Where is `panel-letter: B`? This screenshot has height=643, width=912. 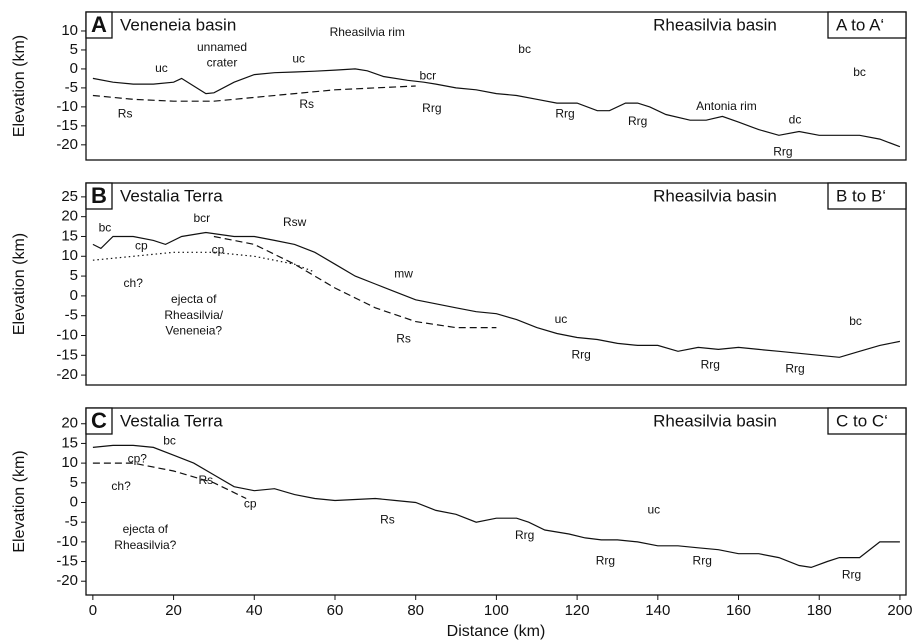
panel-letter: B is located at coordinates (99, 195).